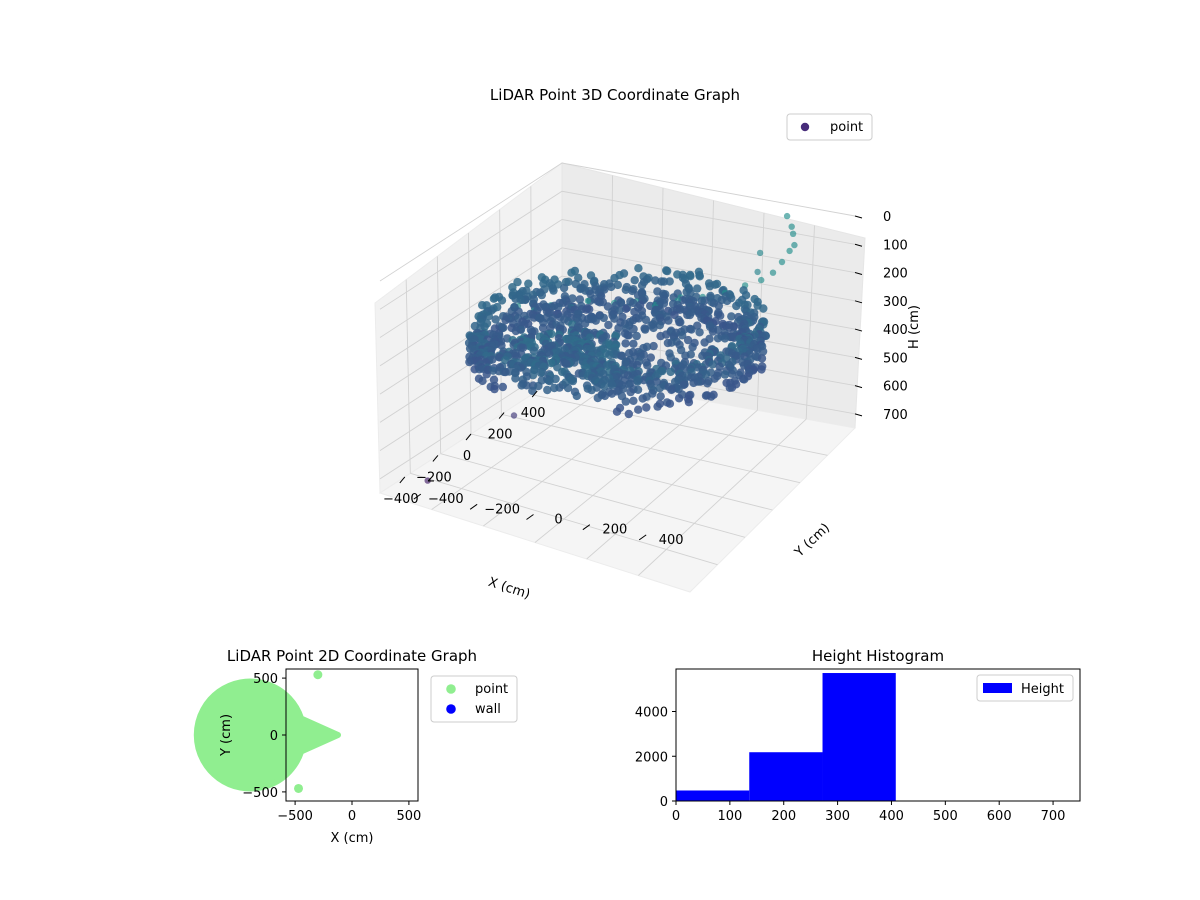 The height and width of the screenshot is (900, 1200). I want to click on x-tick-label-hist: 100, so click(729, 816).